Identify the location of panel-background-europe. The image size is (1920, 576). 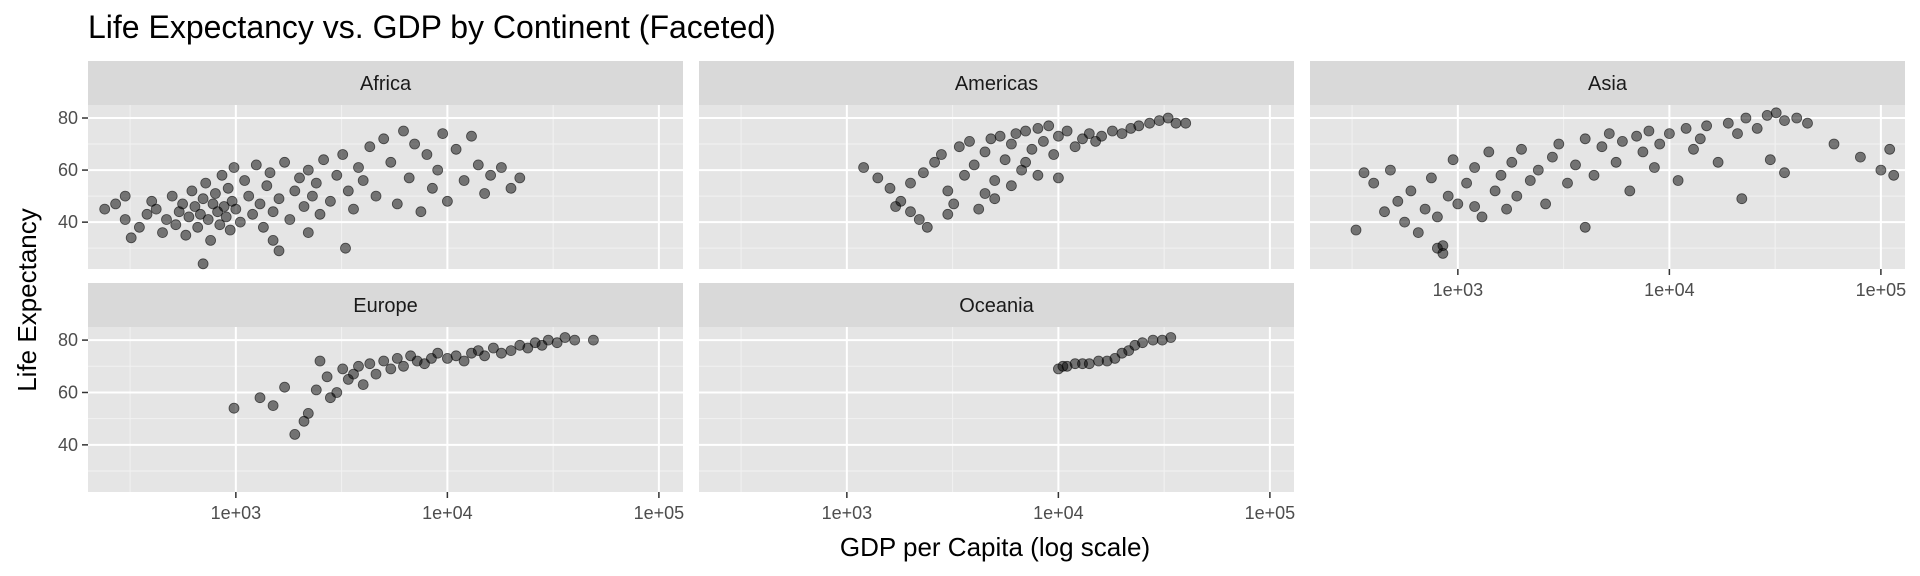
(385, 409).